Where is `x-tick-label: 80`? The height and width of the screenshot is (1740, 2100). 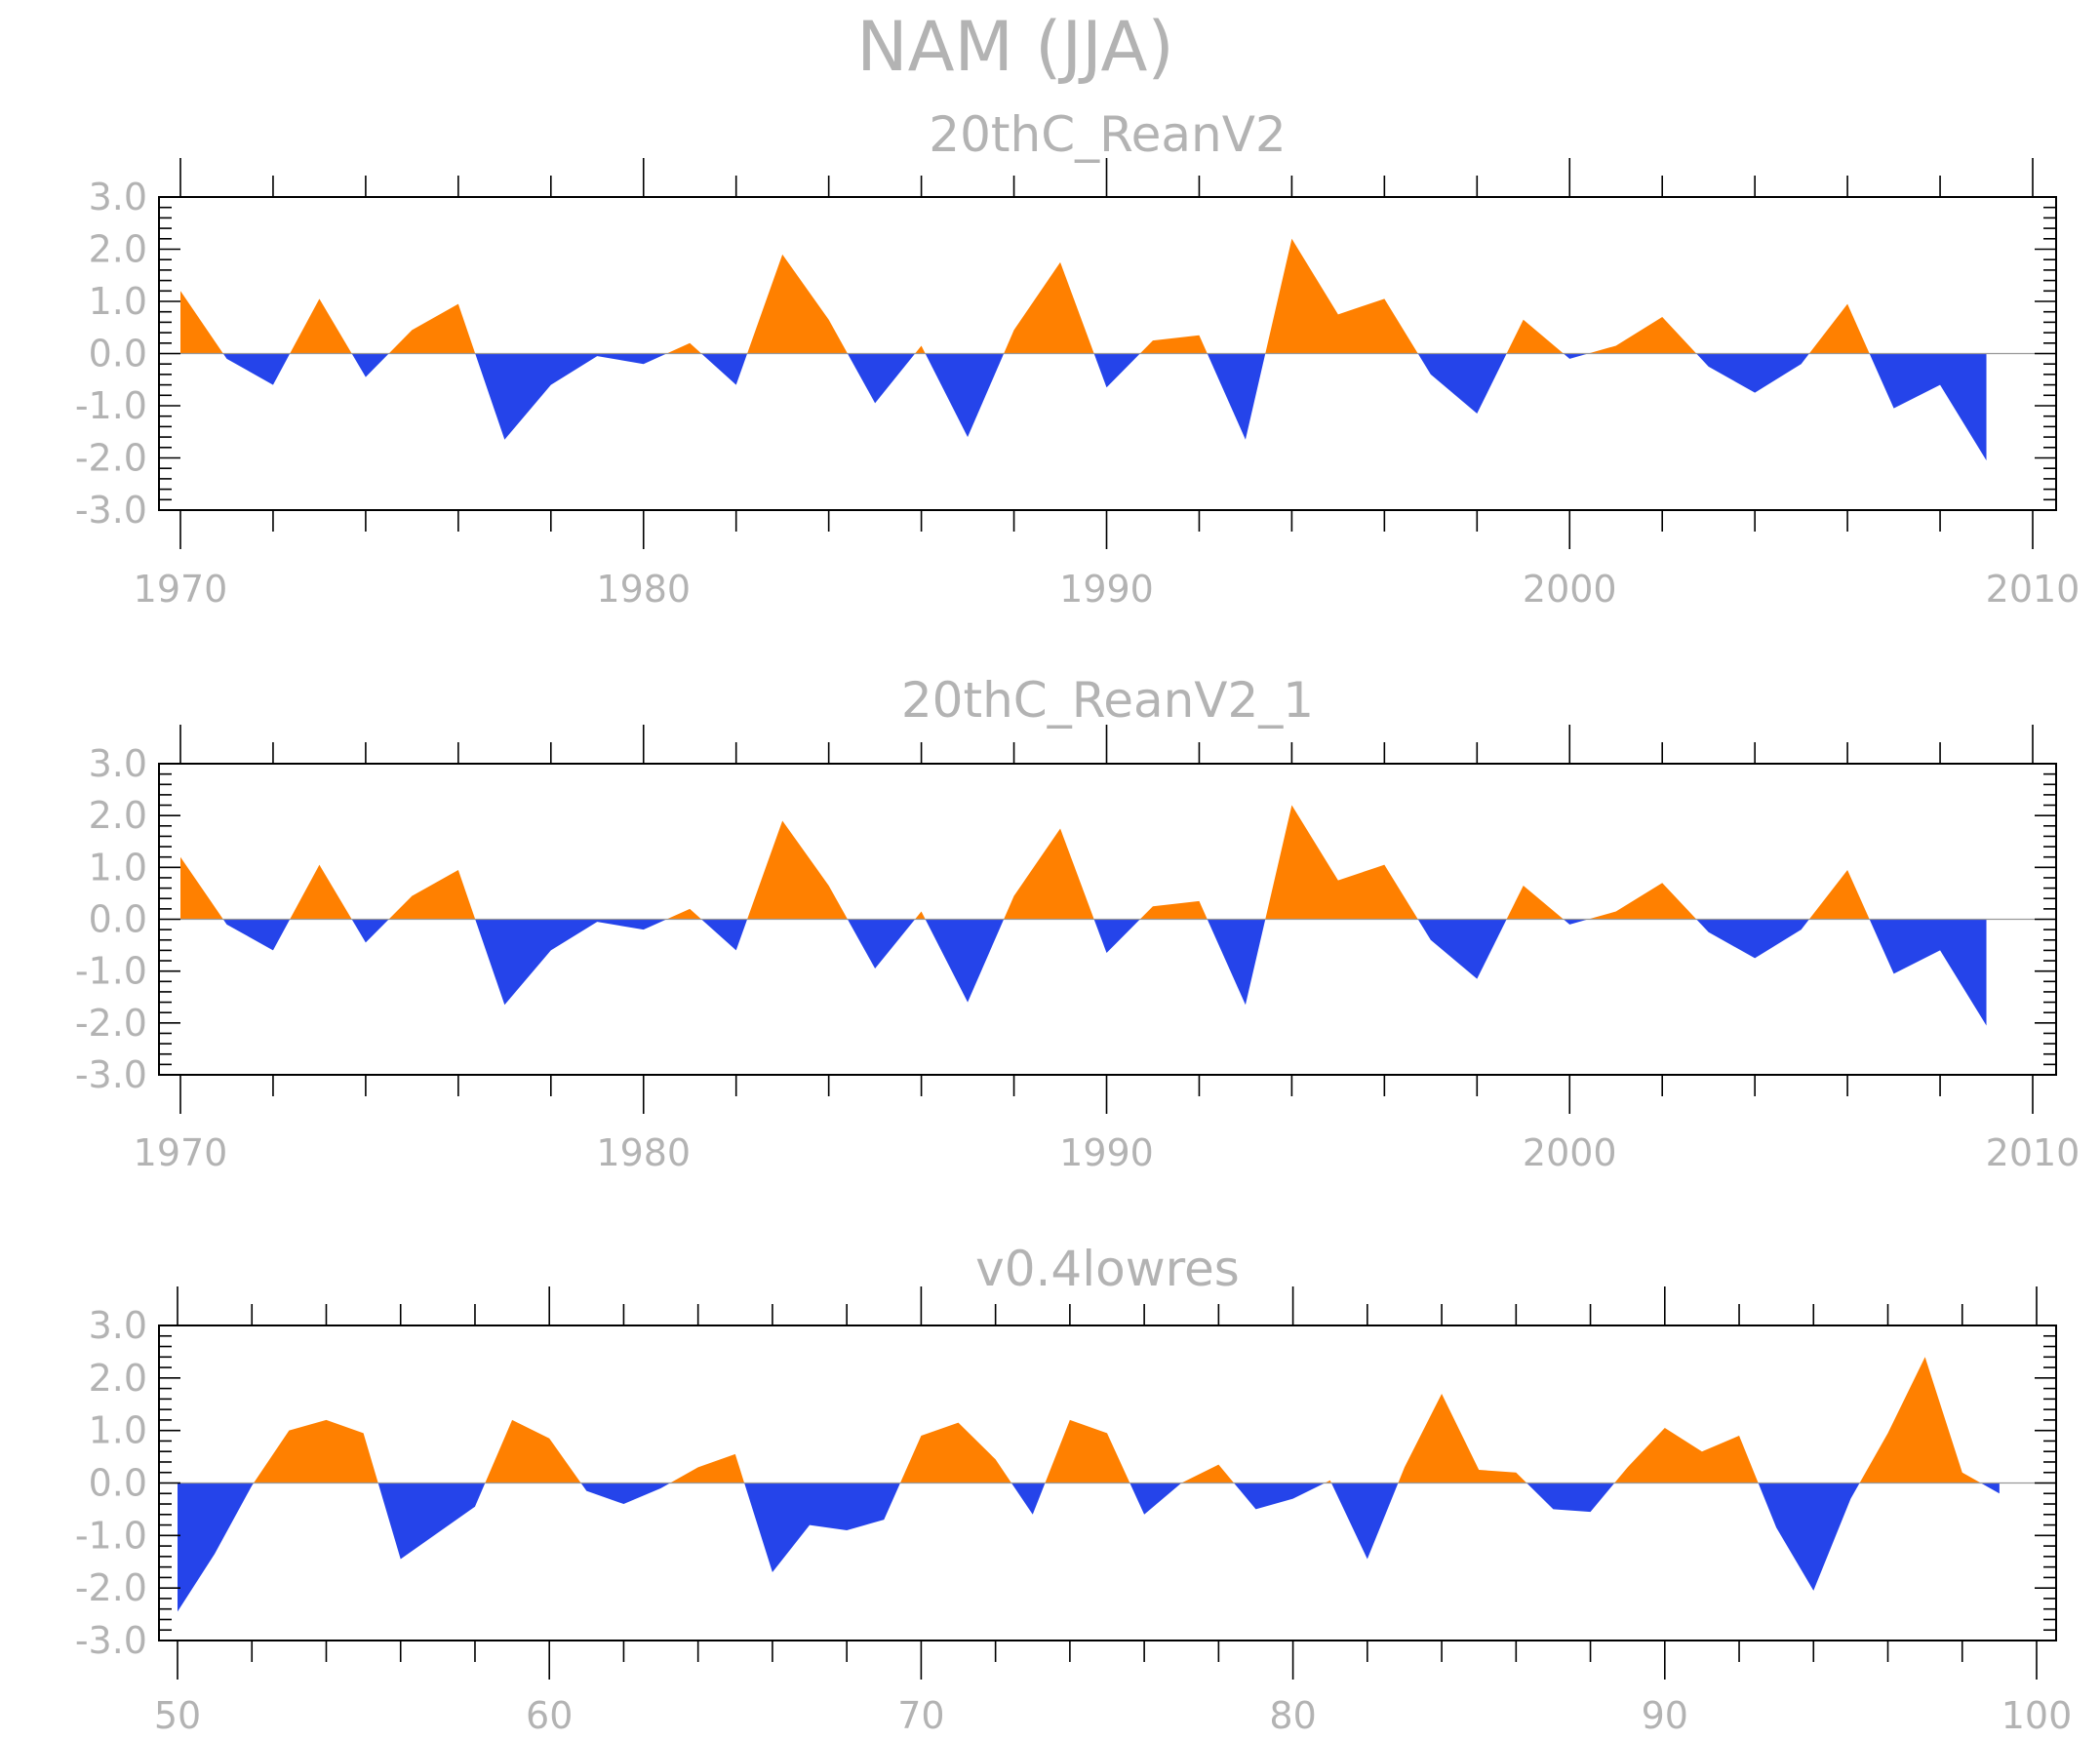 x-tick-label: 80 is located at coordinates (1293, 1715).